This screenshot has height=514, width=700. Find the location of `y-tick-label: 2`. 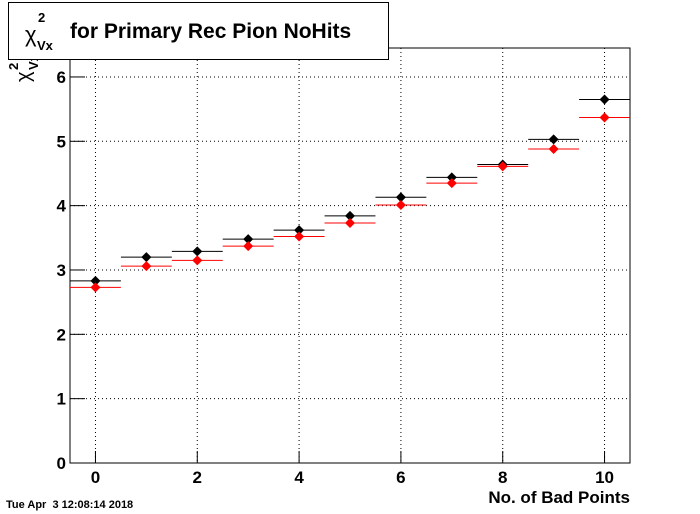

y-tick-label: 2 is located at coordinates (61, 334).